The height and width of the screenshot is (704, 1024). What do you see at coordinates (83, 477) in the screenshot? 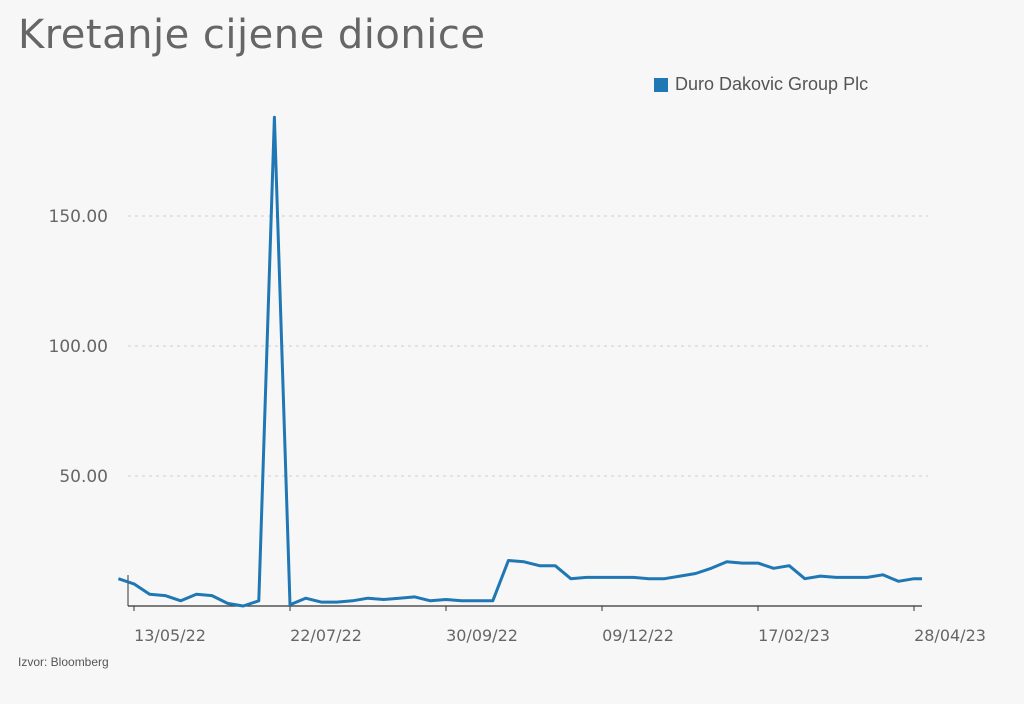
I see `y-tick-label: 50.00` at bounding box center [83, 477].